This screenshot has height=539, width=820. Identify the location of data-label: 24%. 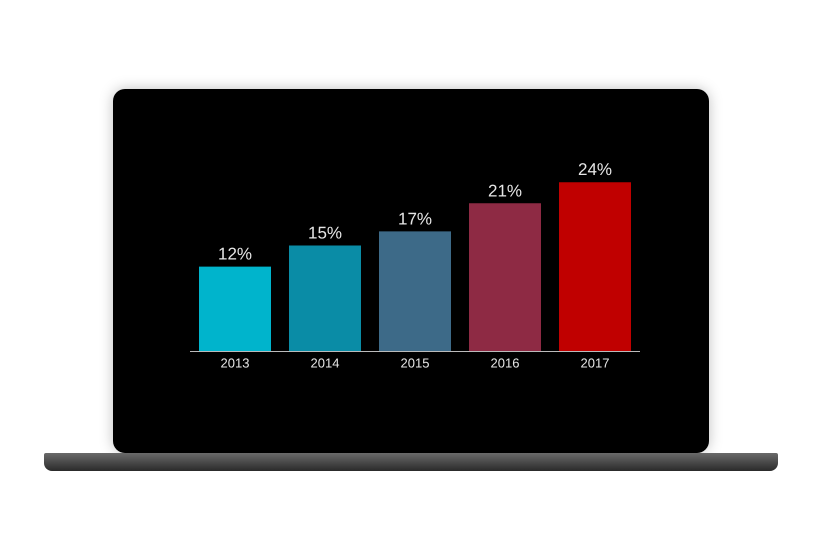
(595, 170).